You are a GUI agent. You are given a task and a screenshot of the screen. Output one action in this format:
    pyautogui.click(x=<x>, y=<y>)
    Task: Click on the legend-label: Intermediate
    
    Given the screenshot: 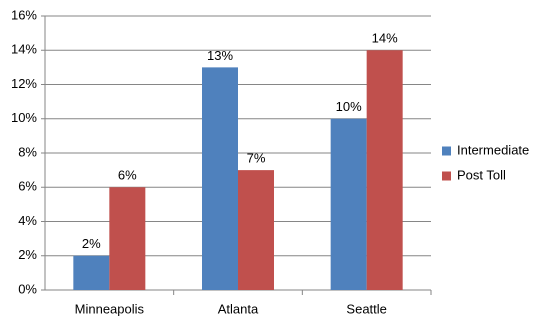 What is the action you would take?
    pyautogui.click(x=493, y=149)
    